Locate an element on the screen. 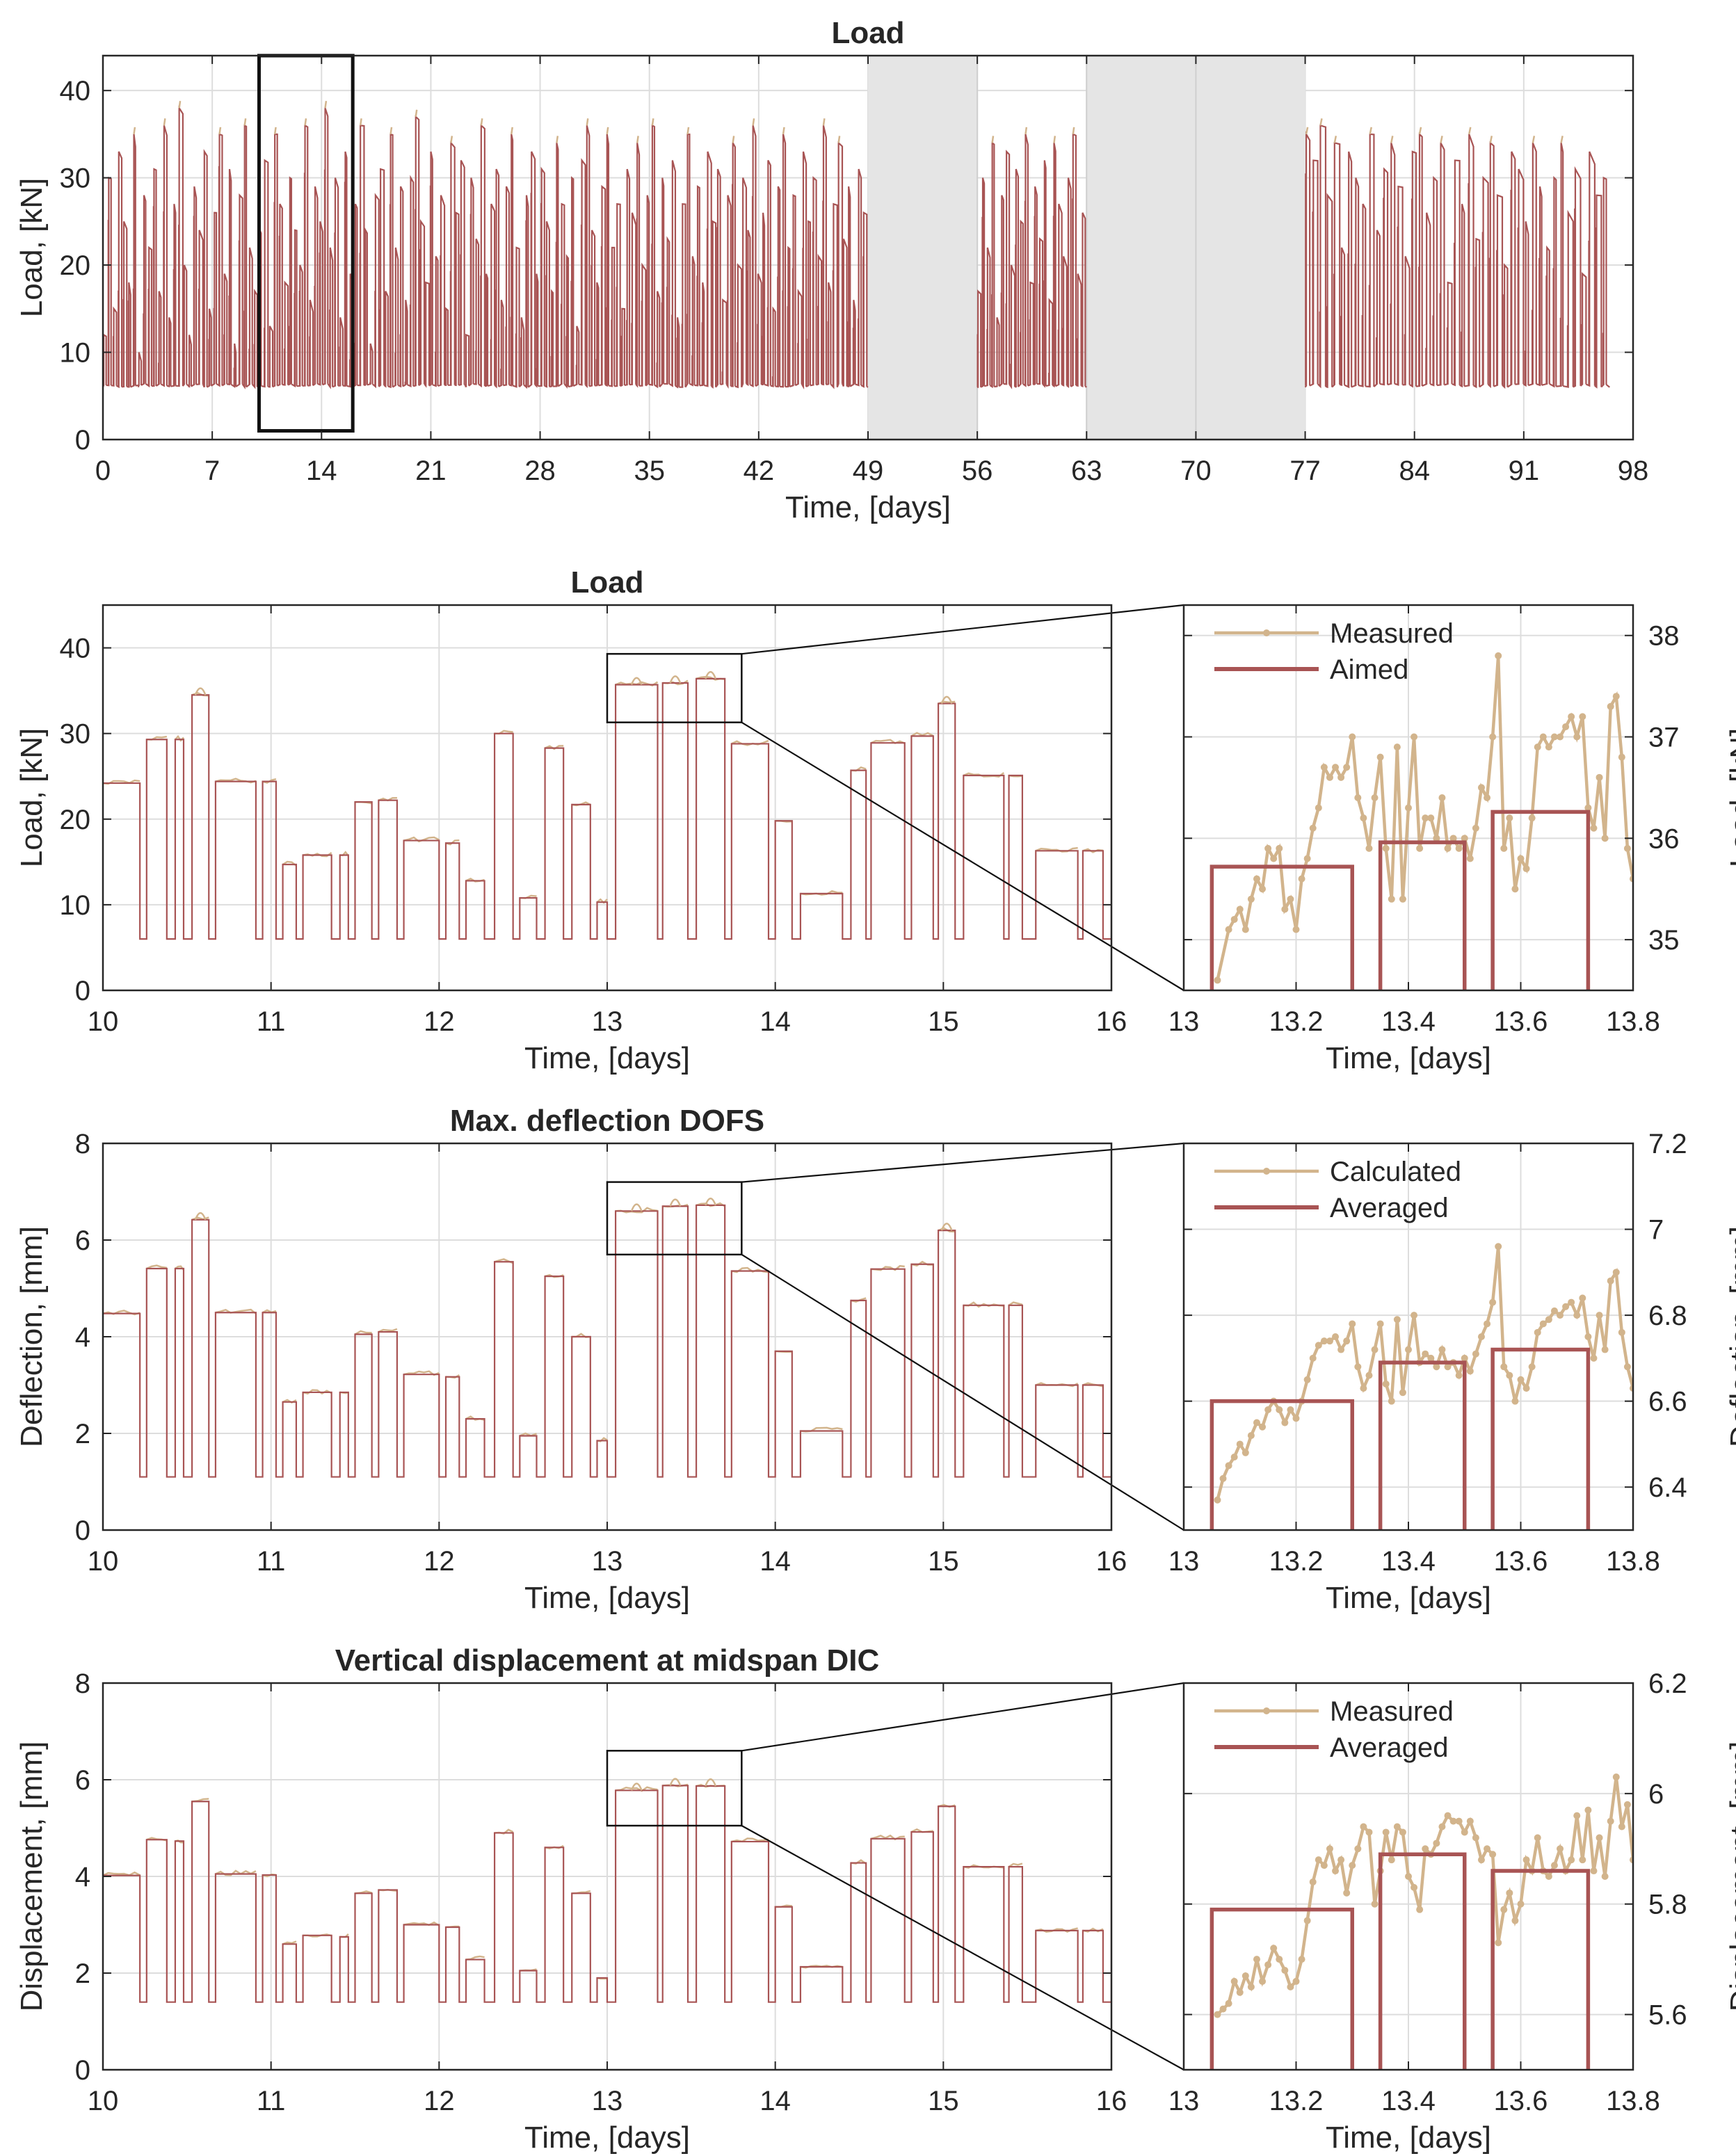  y-tick-label: 6.4 is located at coordinates (1667, 1487).